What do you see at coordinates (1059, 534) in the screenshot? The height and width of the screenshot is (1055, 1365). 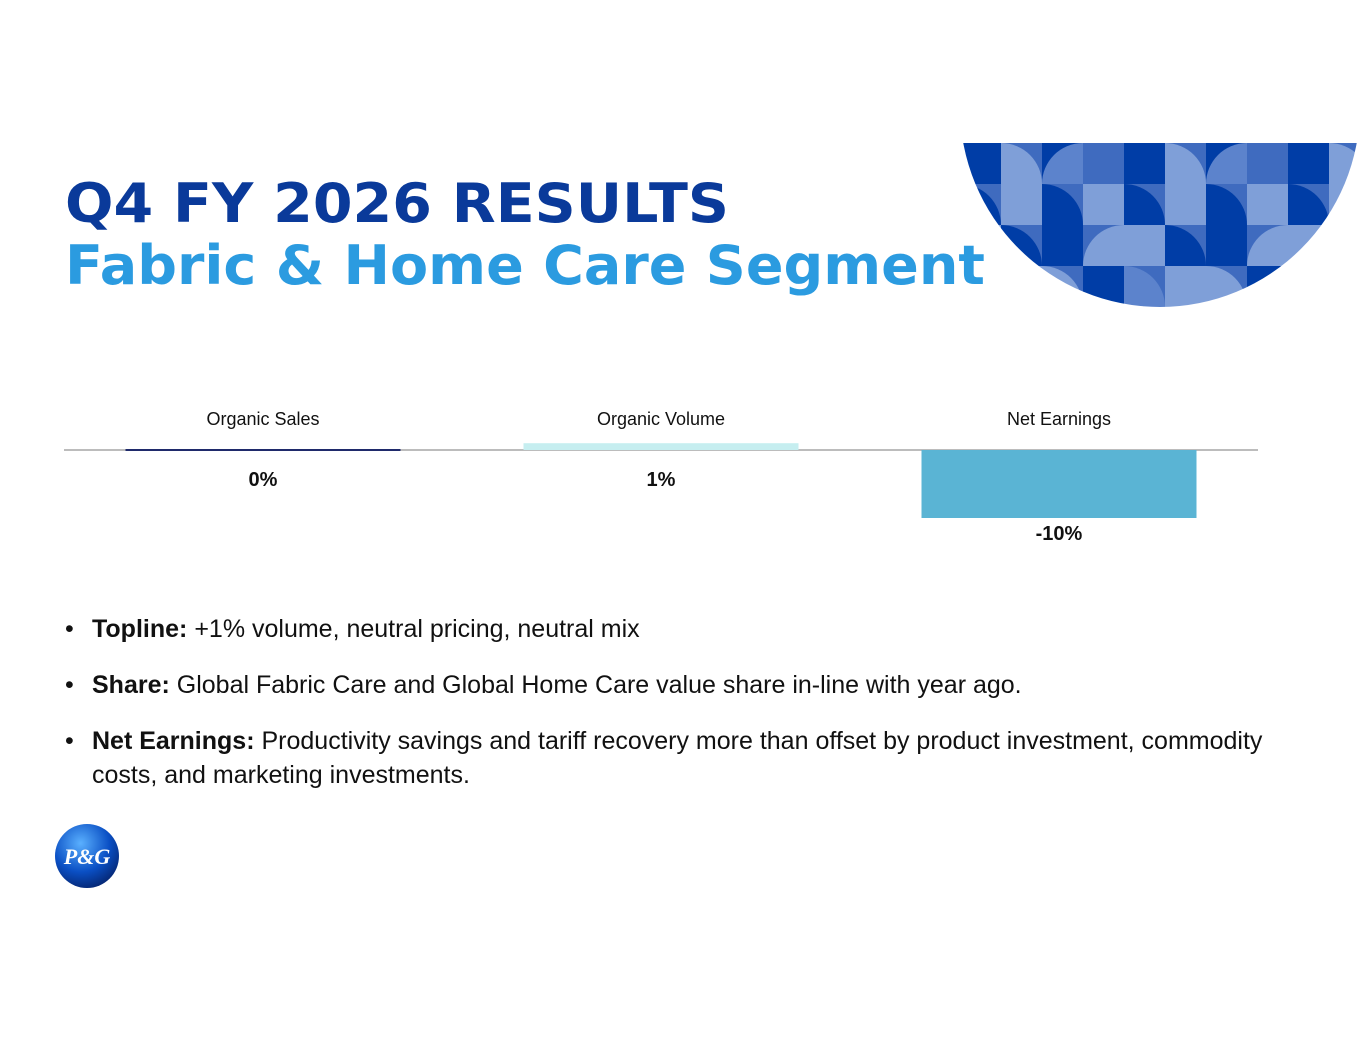 I see `value-label: -10%` at bounding box center [1059, 534].